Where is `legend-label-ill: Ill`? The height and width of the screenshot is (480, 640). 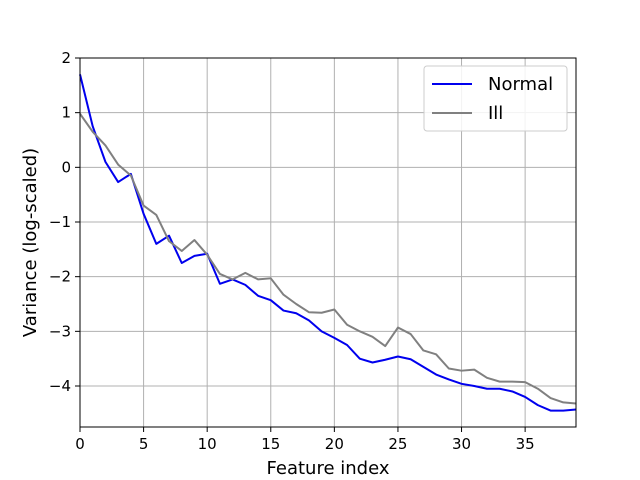
legend-label-ill: Ill is located at coordinates (495, 113).